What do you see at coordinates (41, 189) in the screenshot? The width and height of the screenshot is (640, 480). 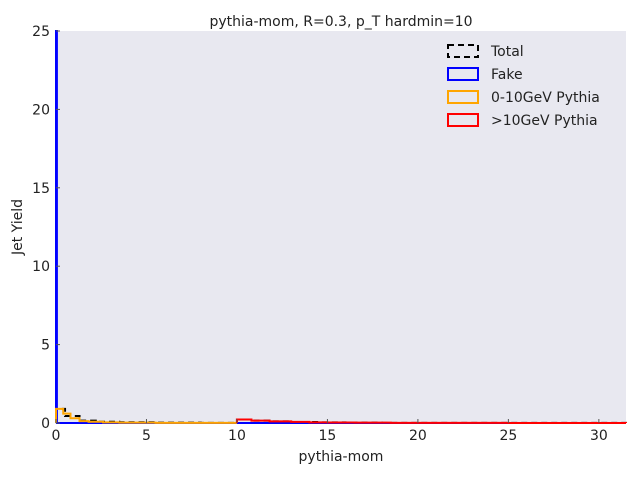 I see `y-tick-label: 15` at bounding box center [41, 189].